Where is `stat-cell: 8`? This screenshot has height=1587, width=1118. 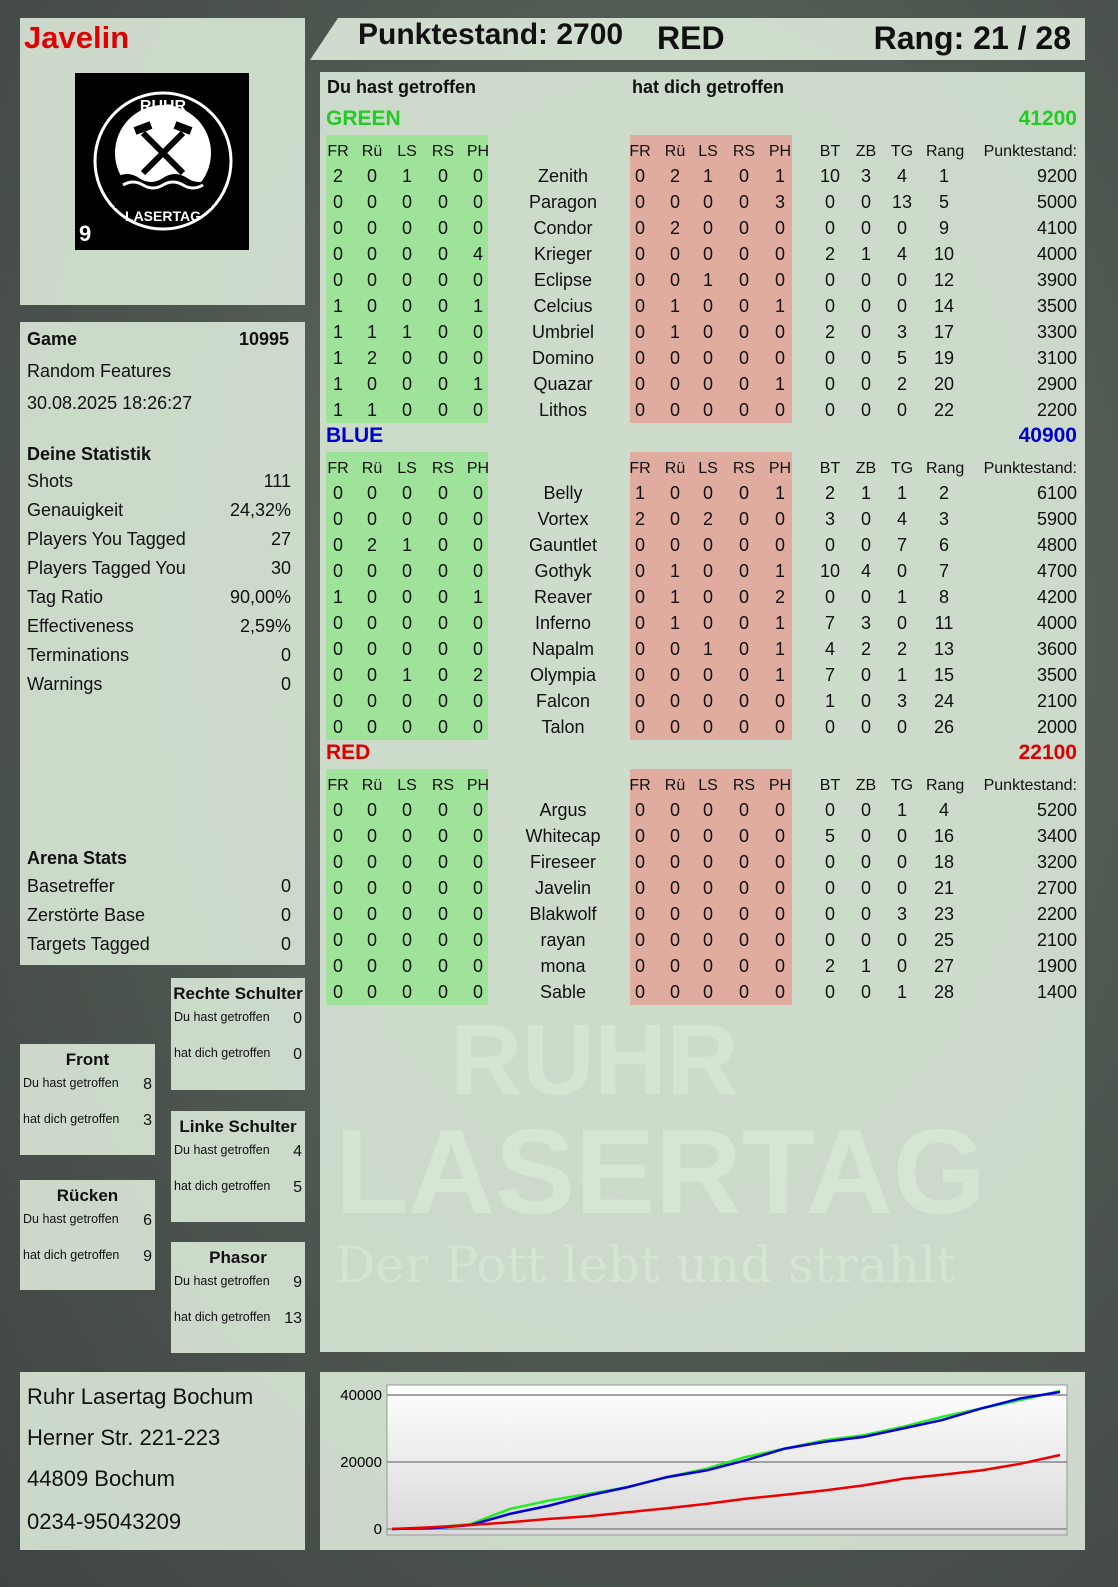 stat-cell: 8 is located at coordinates (943, 597).